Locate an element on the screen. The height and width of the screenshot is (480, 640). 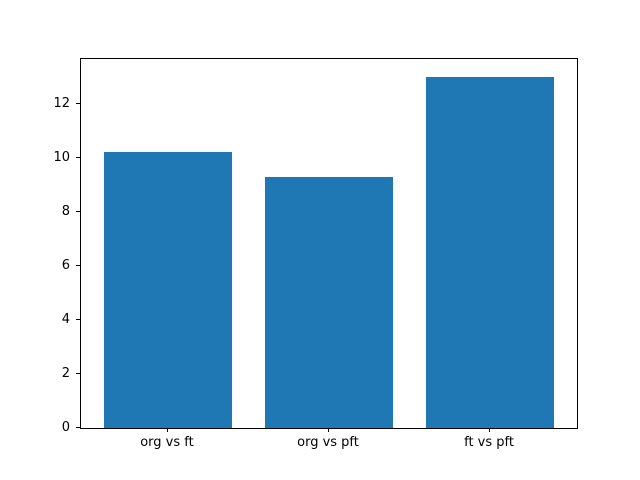
y-tick-label: 2 is located at coordinates (65, 373).